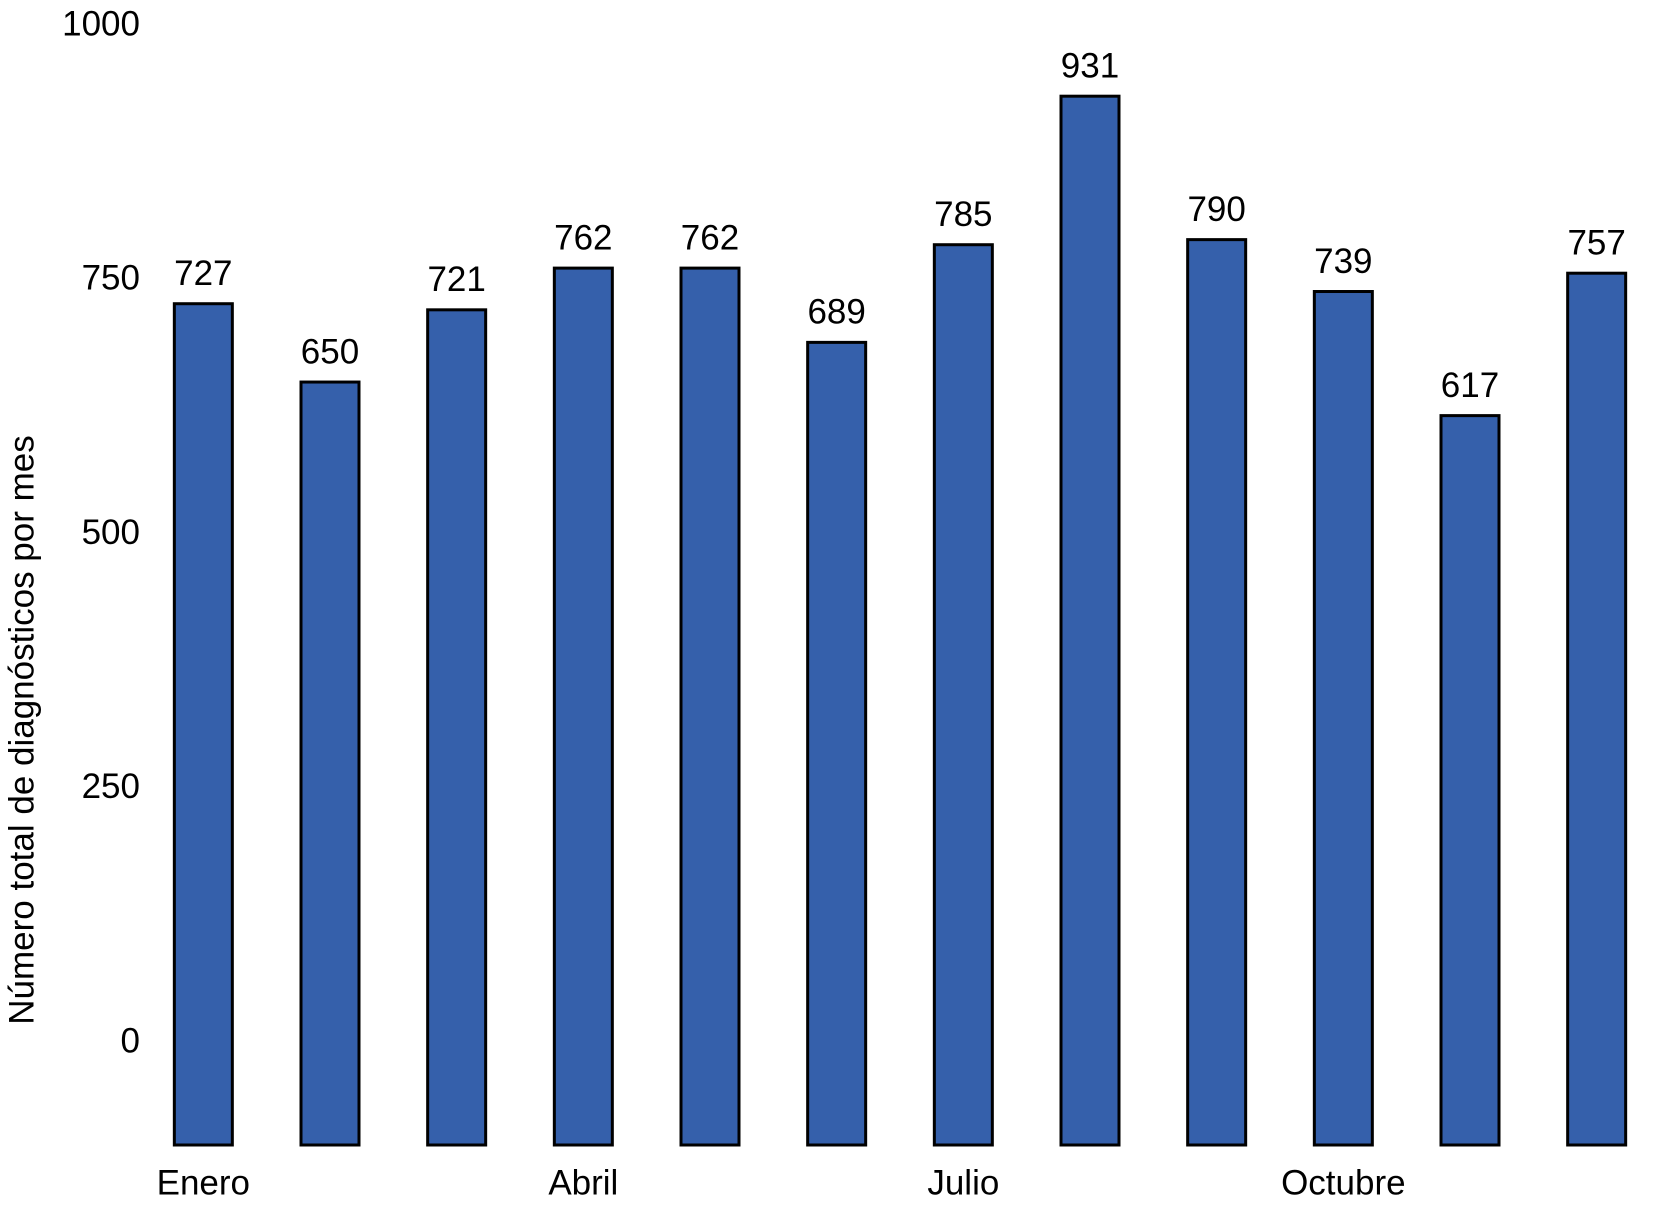 The width and height of the screenshot is (1660, 1210). Describe the element at coordinates (130, 1041) in the screenshot. I see `y-tick-label: 0` at that location.